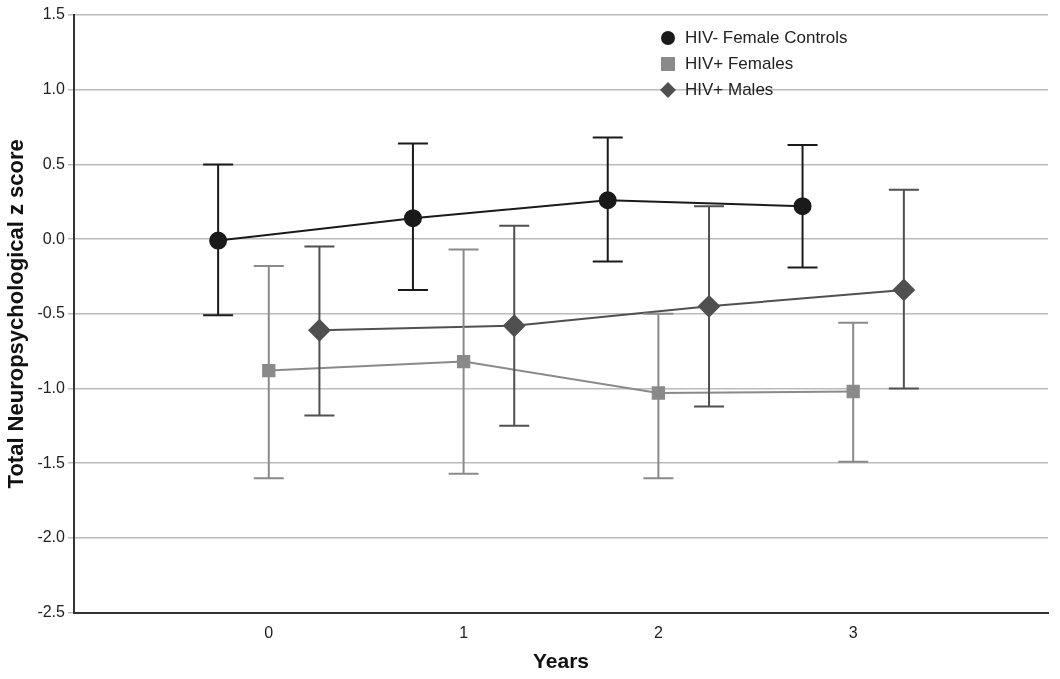  What do you see at coordinates (54, 238) in the screenshot?
I see `y-tick-label: 0.0` at bounding box center [54, 238].